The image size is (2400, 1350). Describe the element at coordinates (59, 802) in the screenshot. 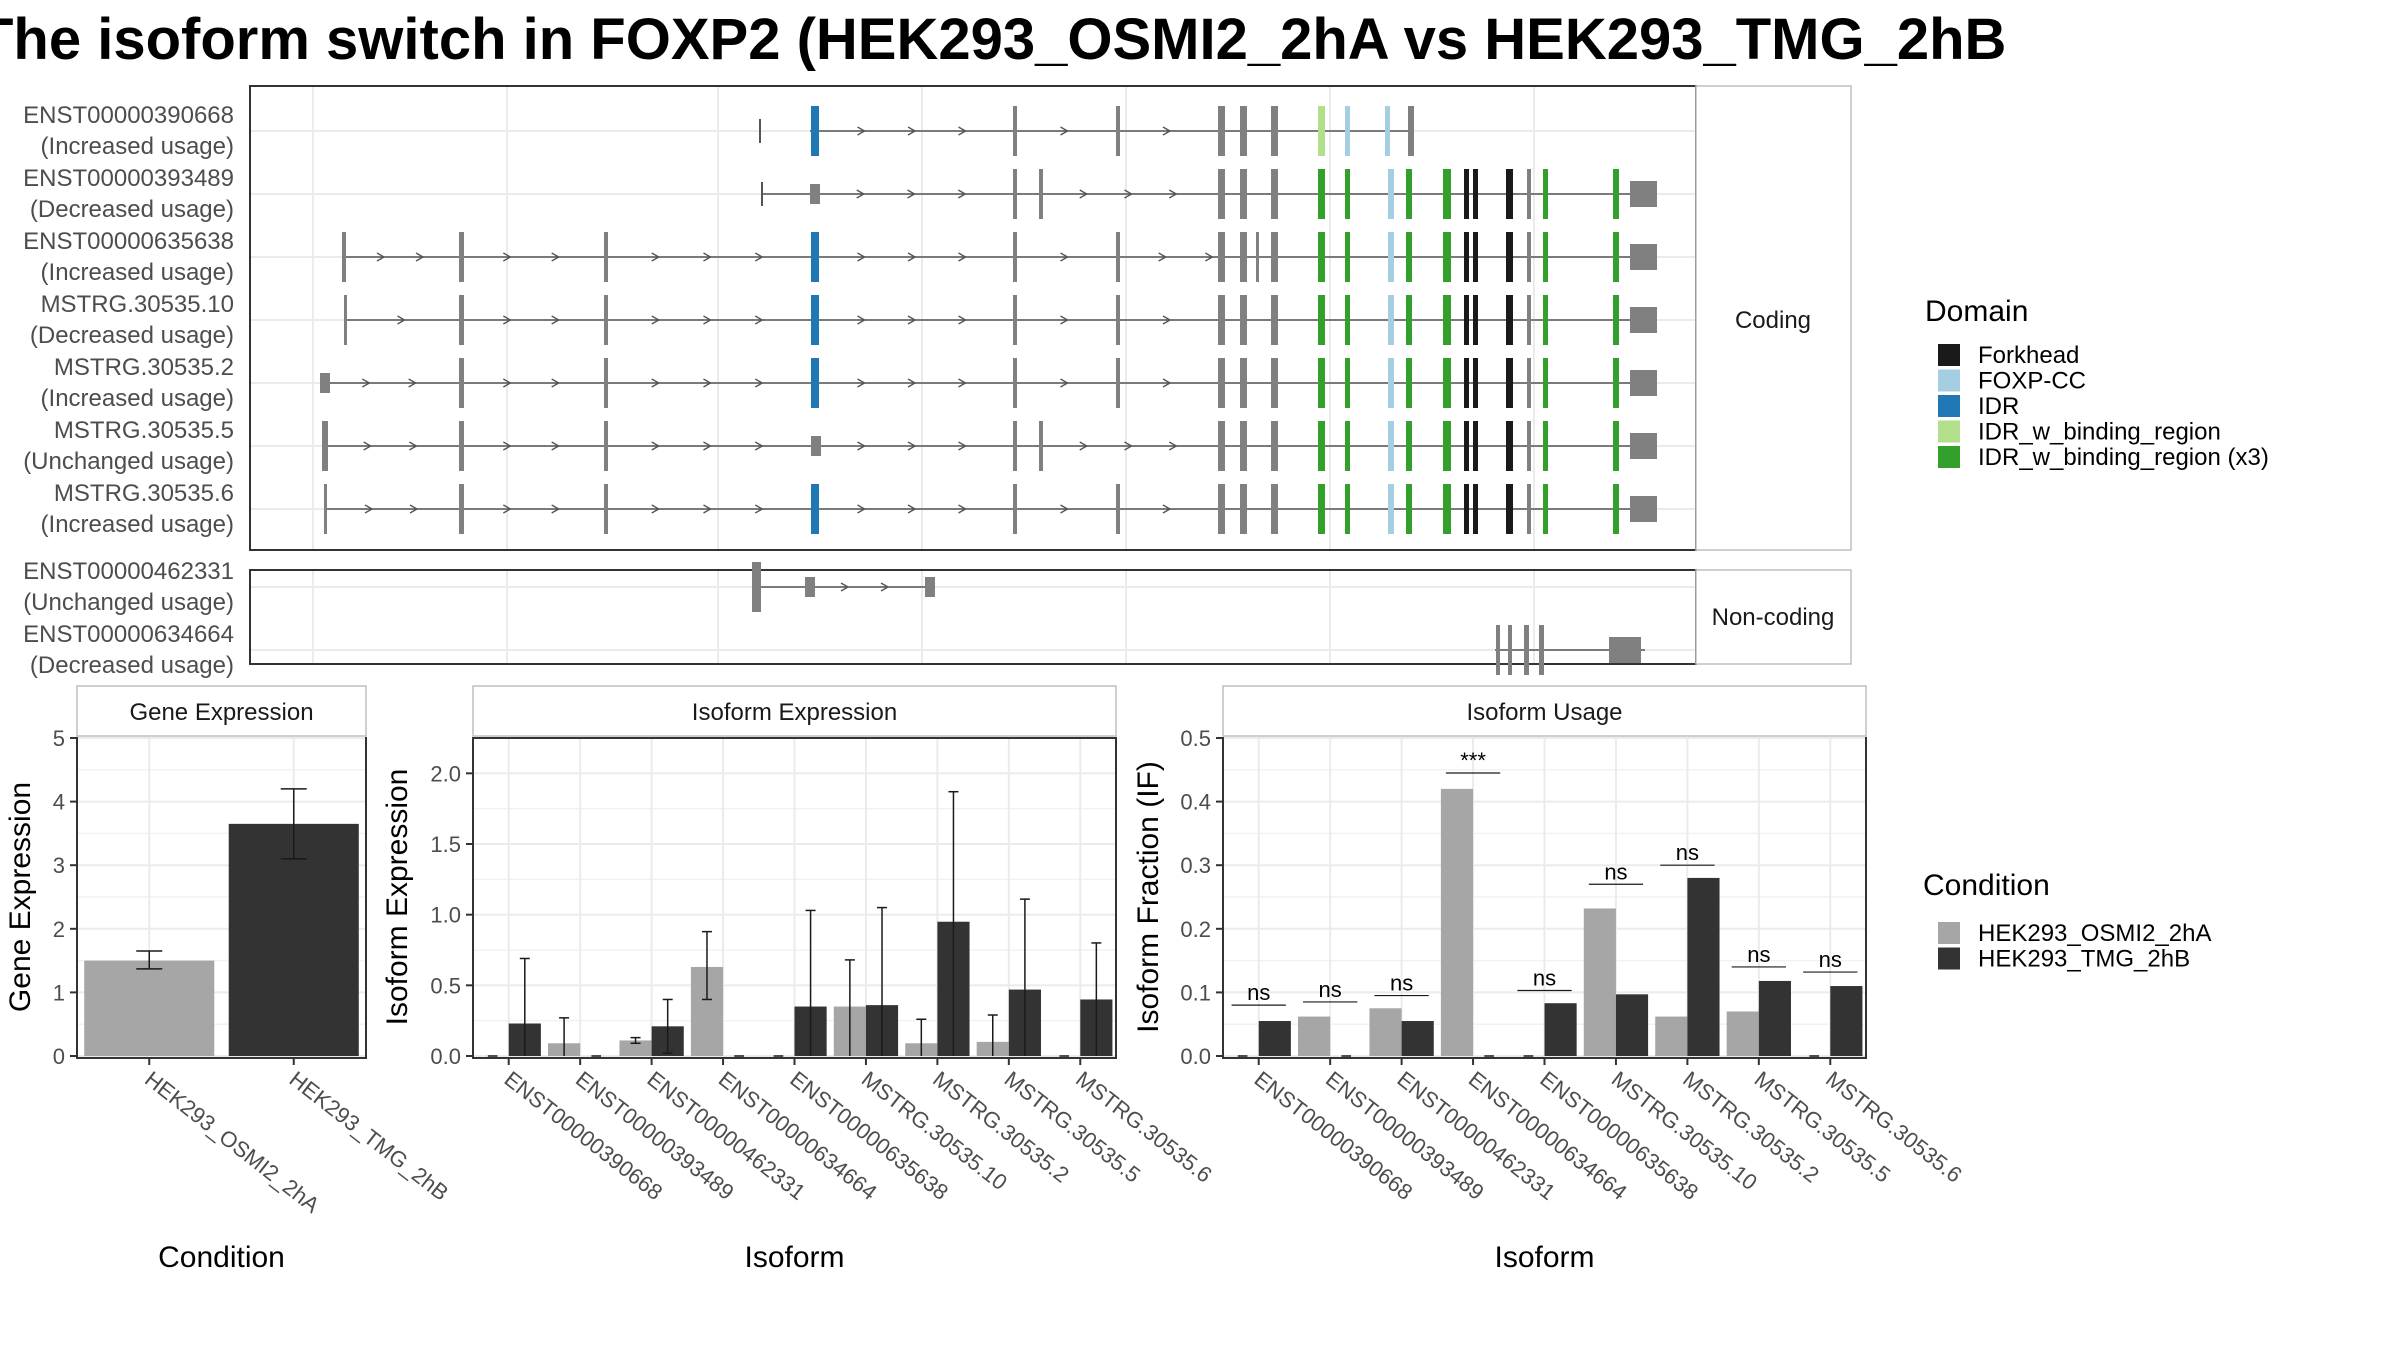

I see `y-tick-label: 4` at that location.